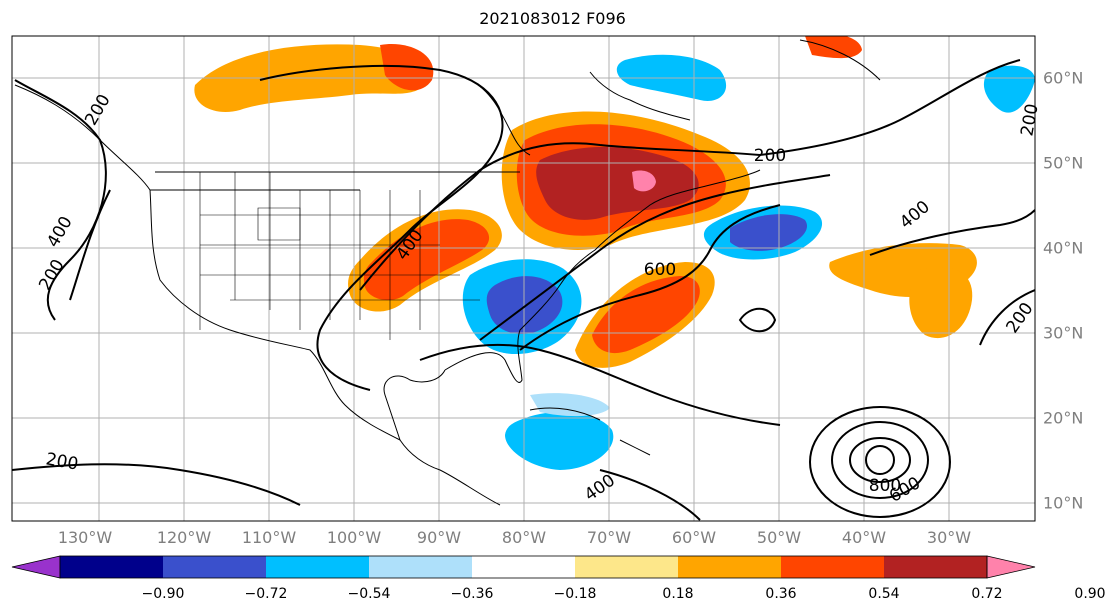 The width and height of the screenshot is (1105, 615). Describe the element at coordinates (472, 594) in the screenshot. I see `colorbar-tick-label: −0.36` at that location.